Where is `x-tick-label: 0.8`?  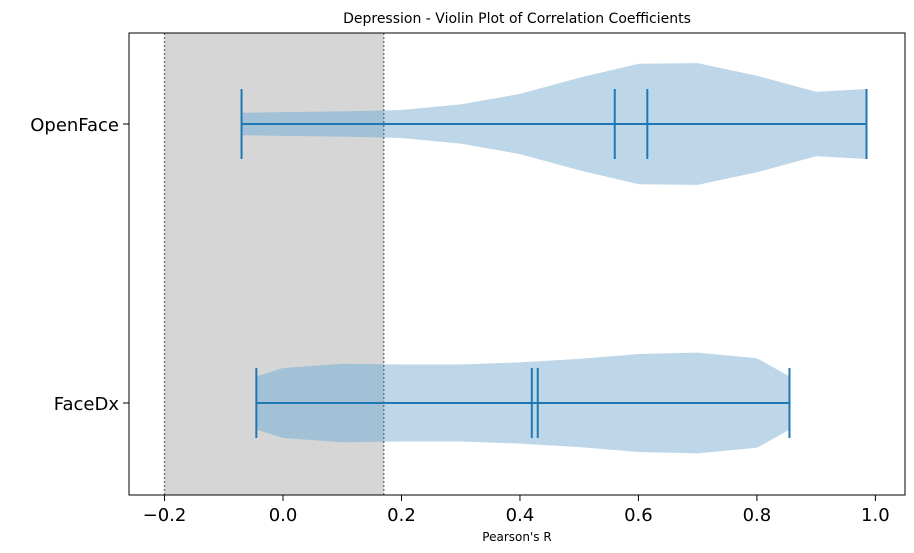
x-tick-label: 0.8 is located at coordinates (757, 515).